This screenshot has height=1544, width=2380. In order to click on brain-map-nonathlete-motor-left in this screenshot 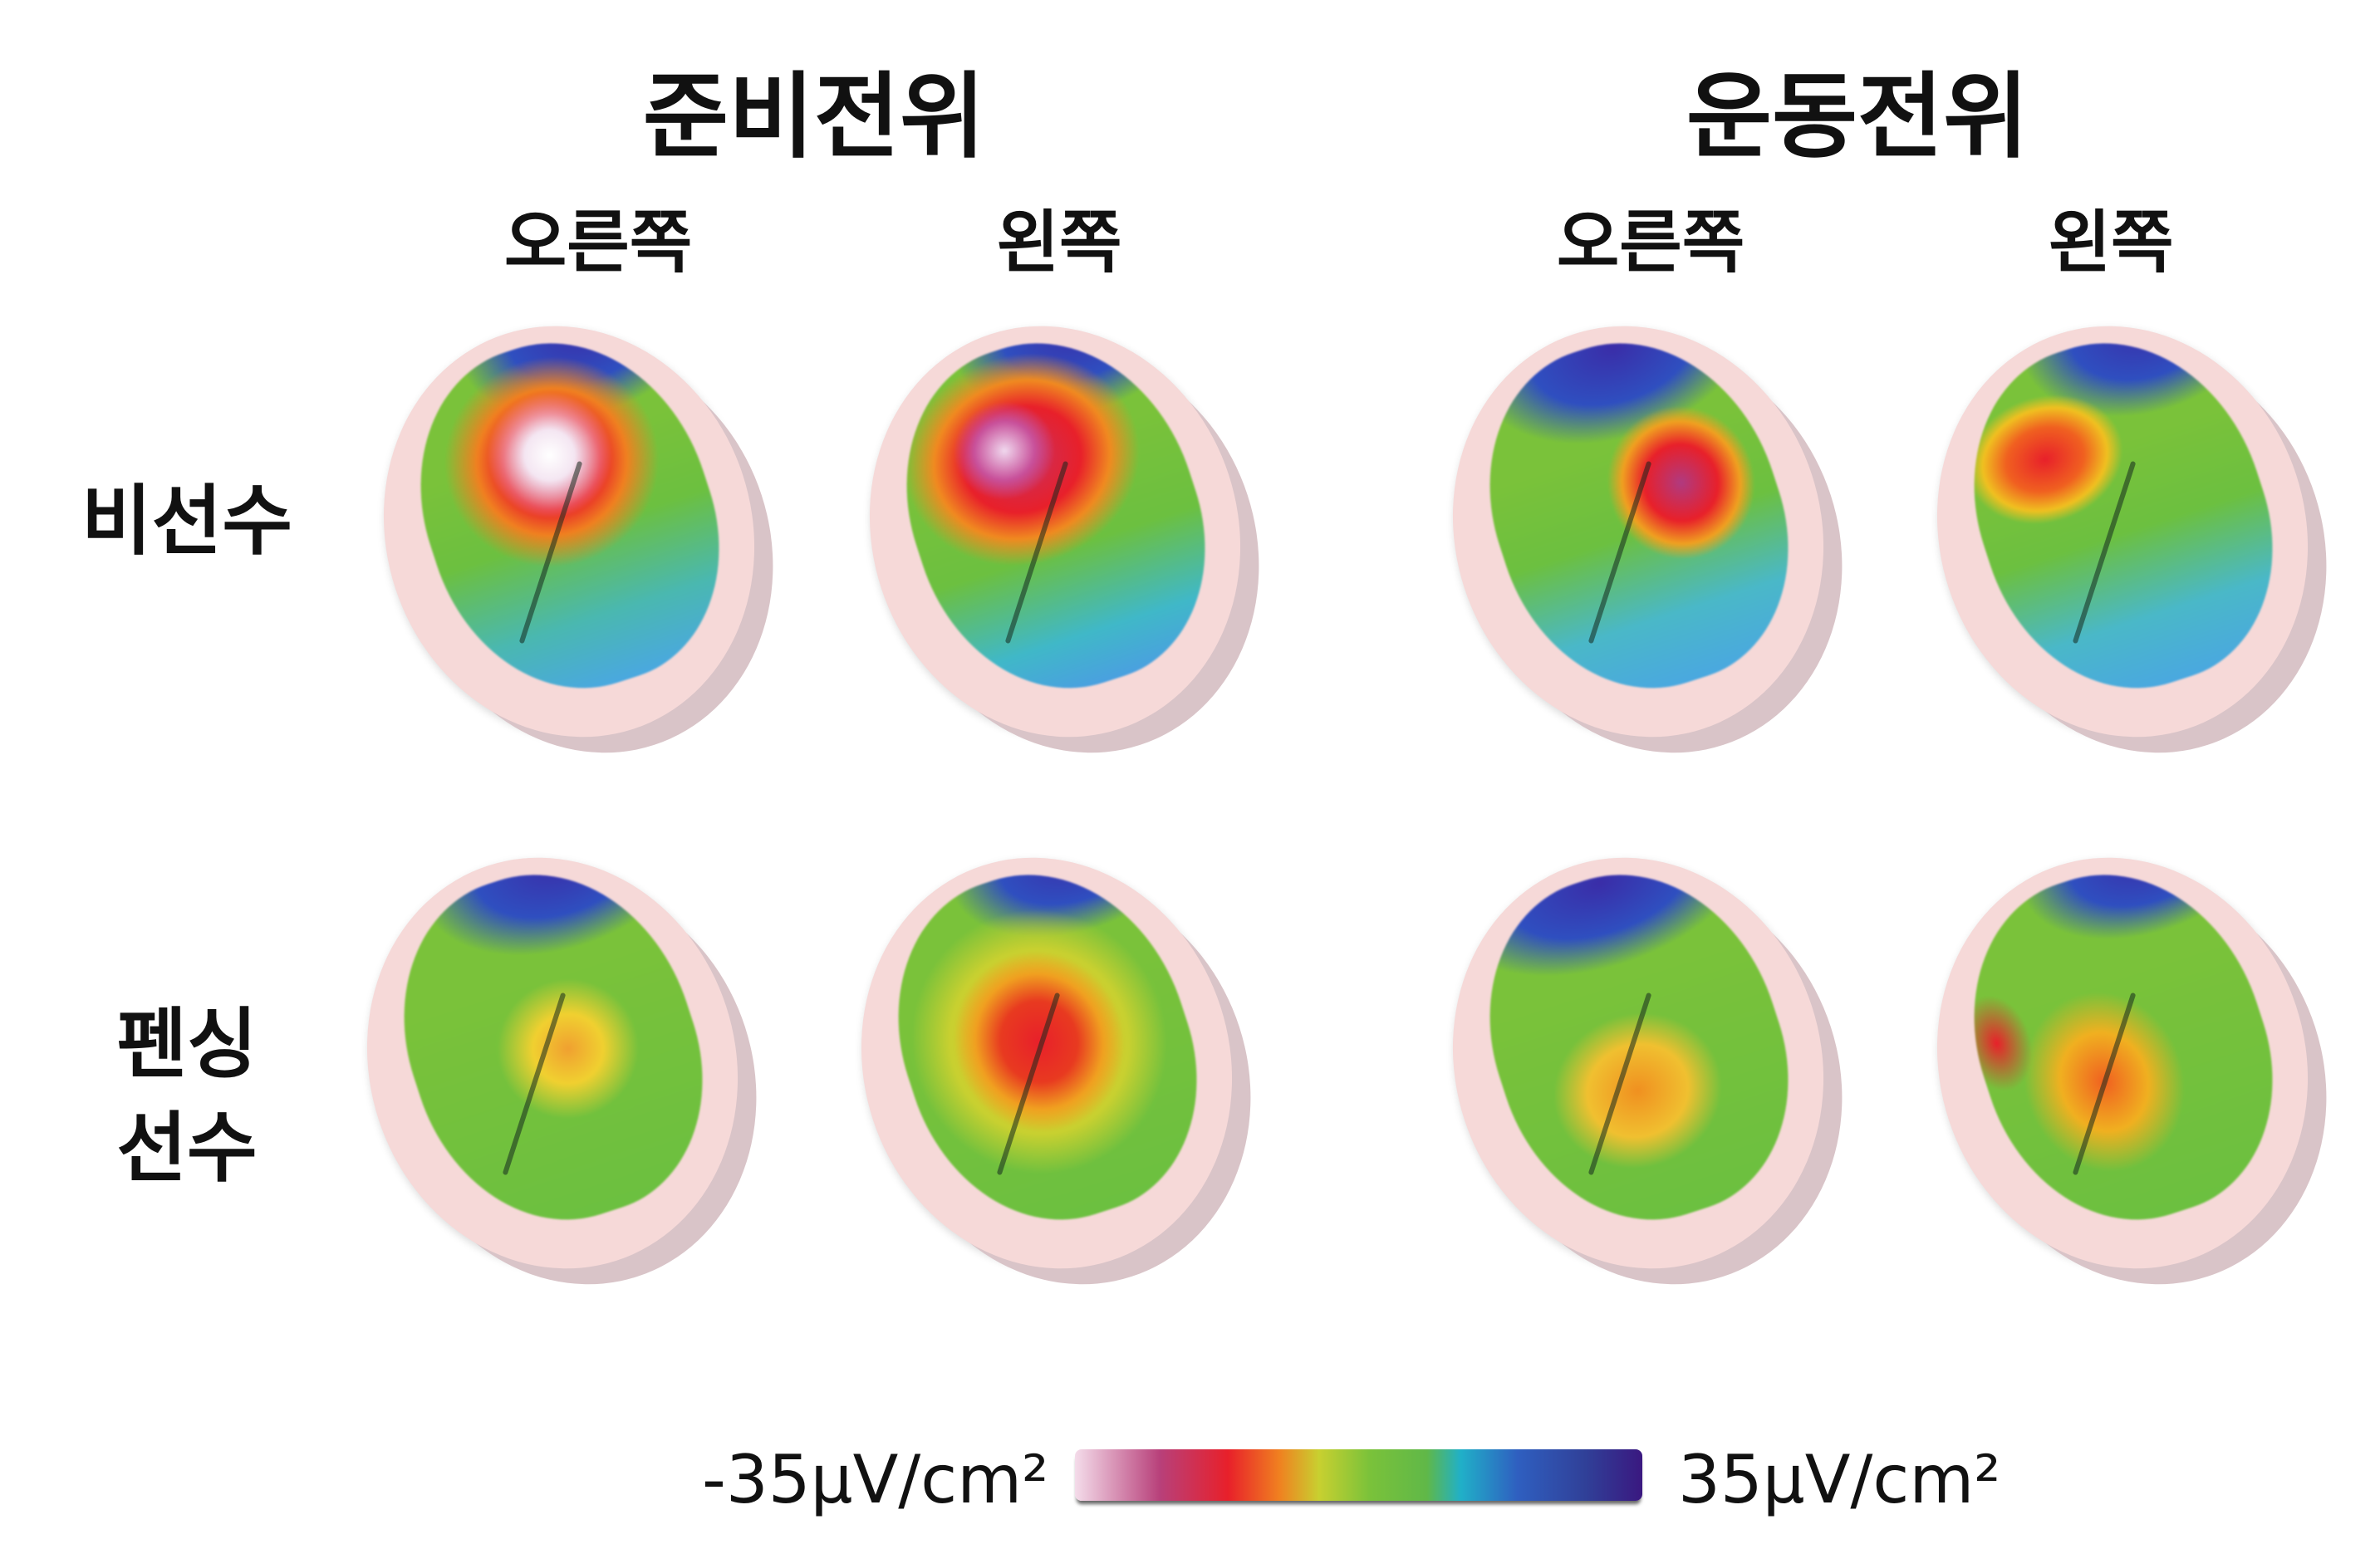, I will do `click(2122, 531)`.